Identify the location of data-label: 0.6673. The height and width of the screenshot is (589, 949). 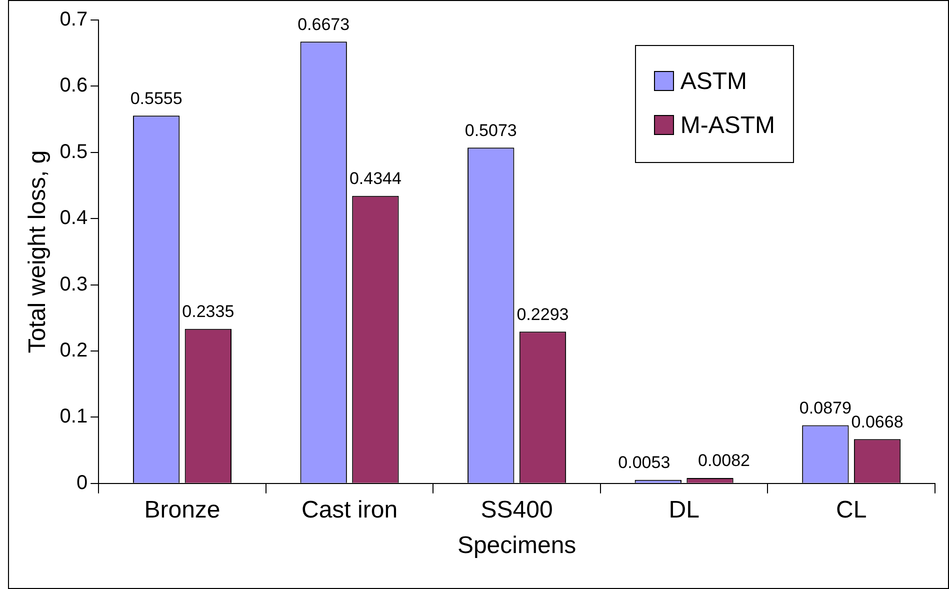
(324, 24).